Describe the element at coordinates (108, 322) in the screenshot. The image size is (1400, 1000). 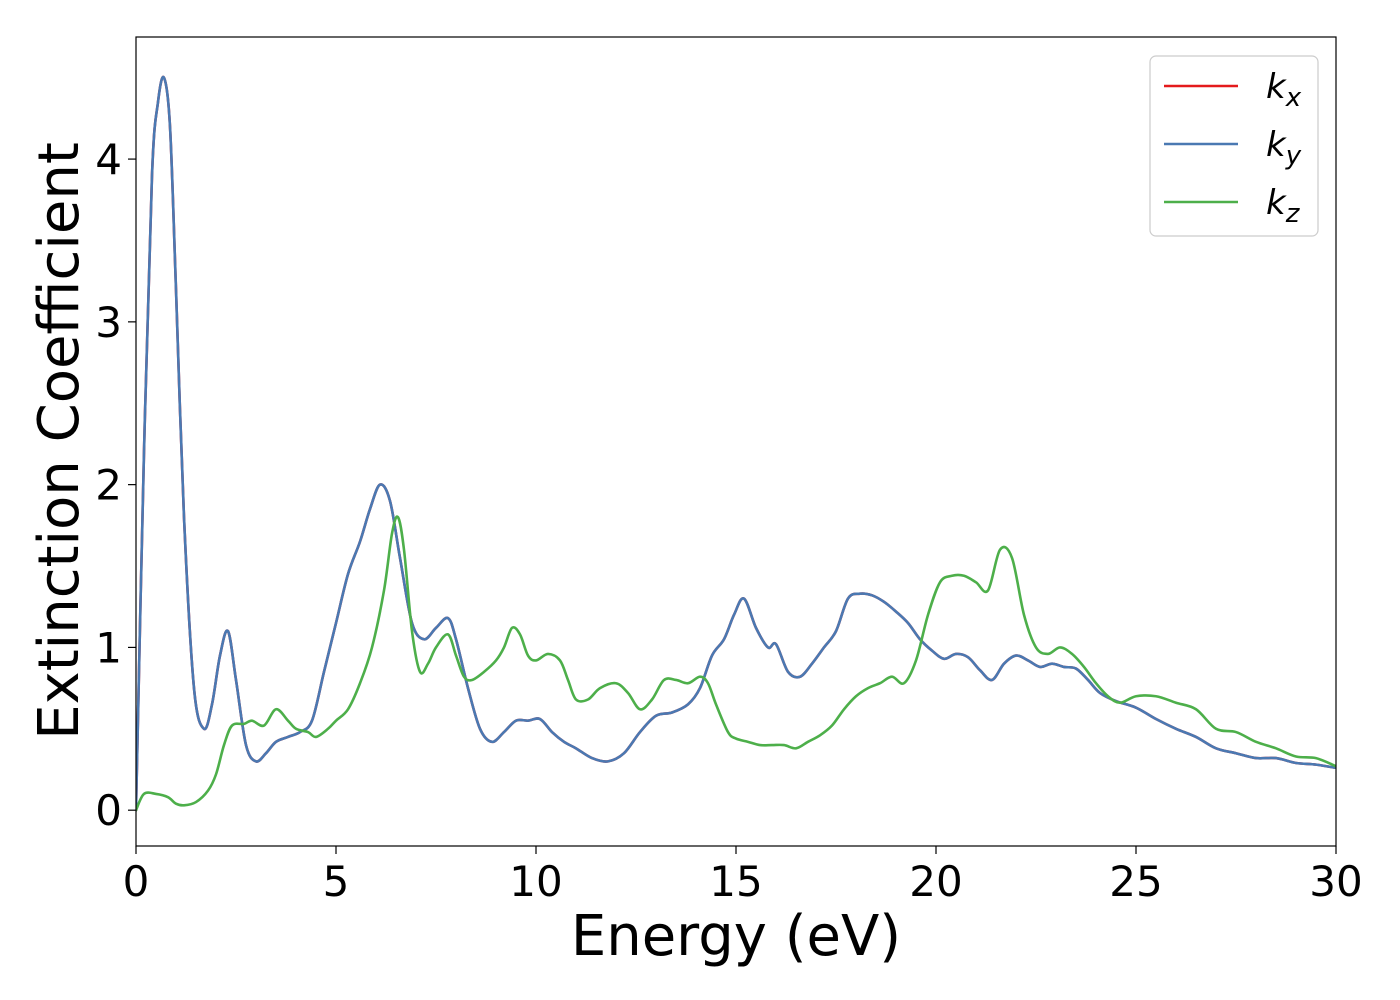
I see `y-tick-label: 3` at that location.